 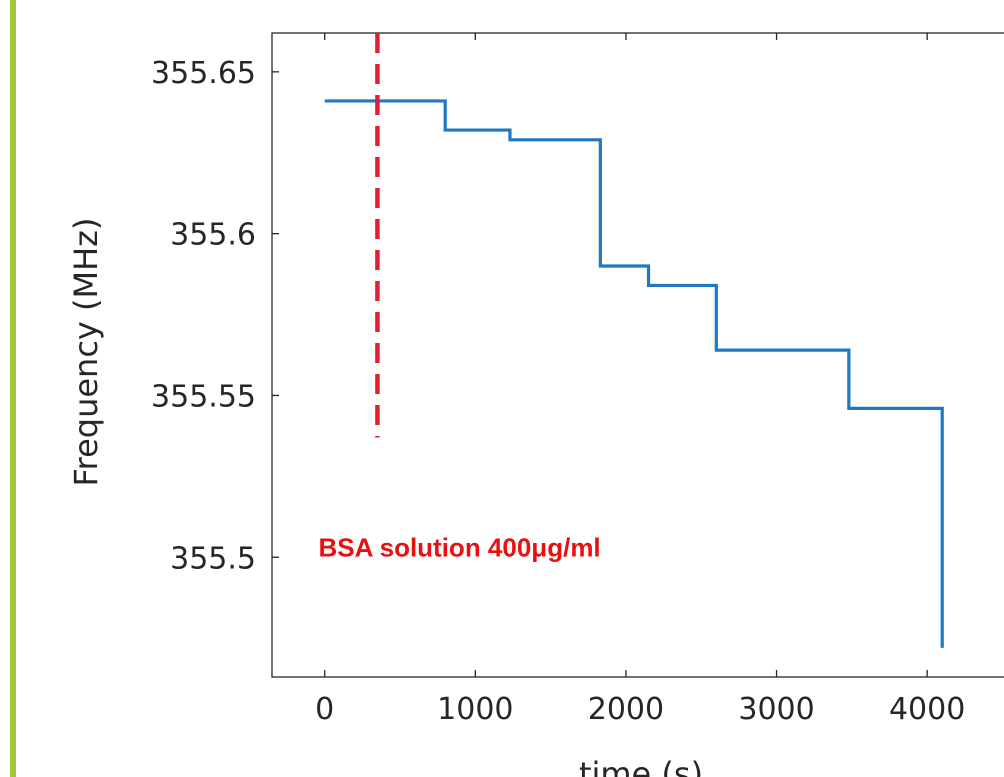 I want to click on y-axis-label: Frequency (MHz), so click(x=86, y=352).